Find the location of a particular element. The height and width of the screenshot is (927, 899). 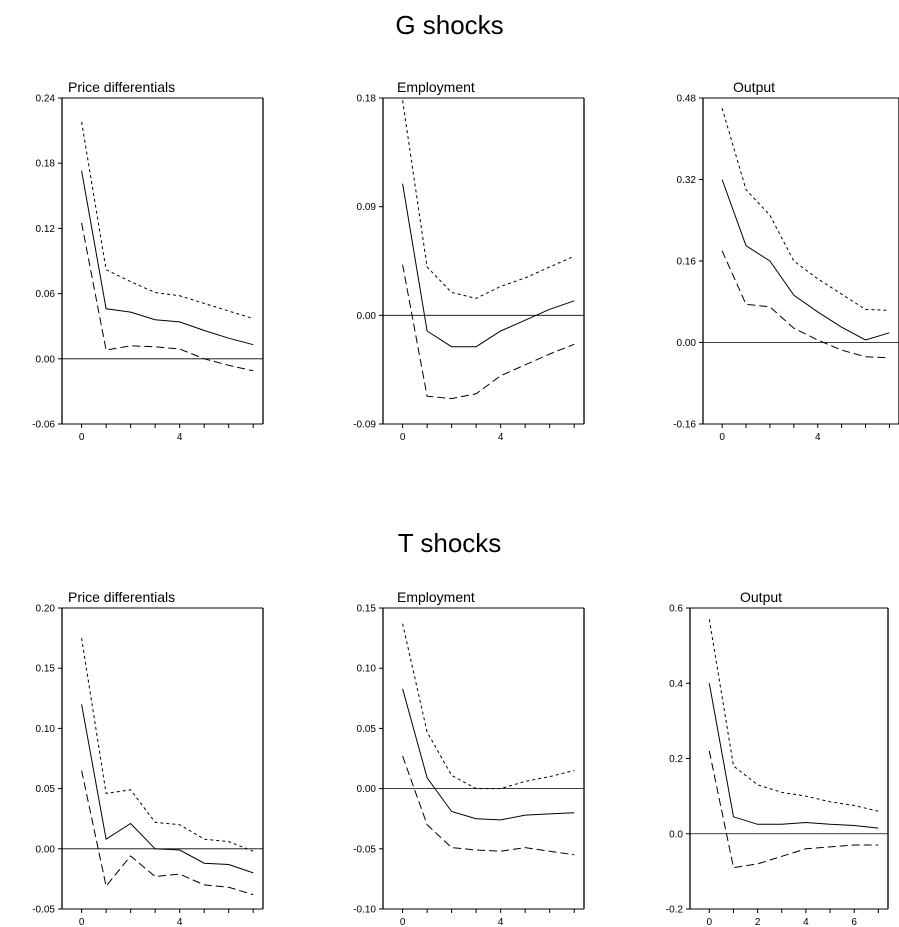

panel-3-y-tick-label: 0.20 is located at coordinates (46, 609).